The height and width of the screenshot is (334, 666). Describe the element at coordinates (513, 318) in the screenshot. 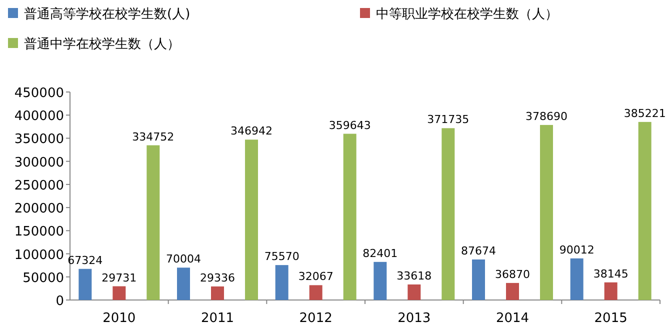

I see `x-tick-label: 2014` at that location.